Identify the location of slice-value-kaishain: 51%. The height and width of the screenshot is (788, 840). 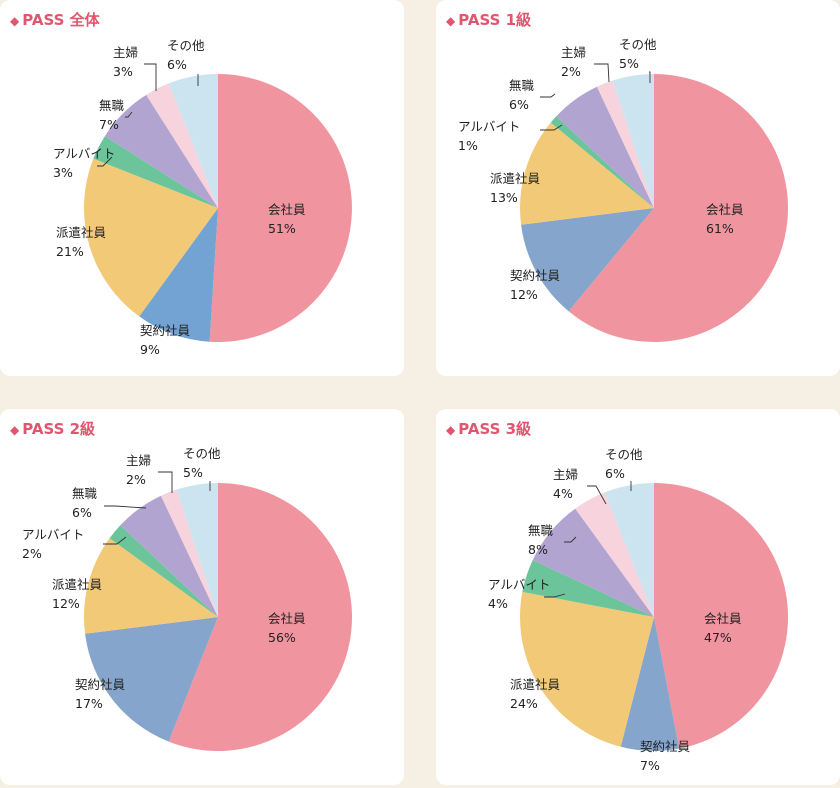
(282, 228).